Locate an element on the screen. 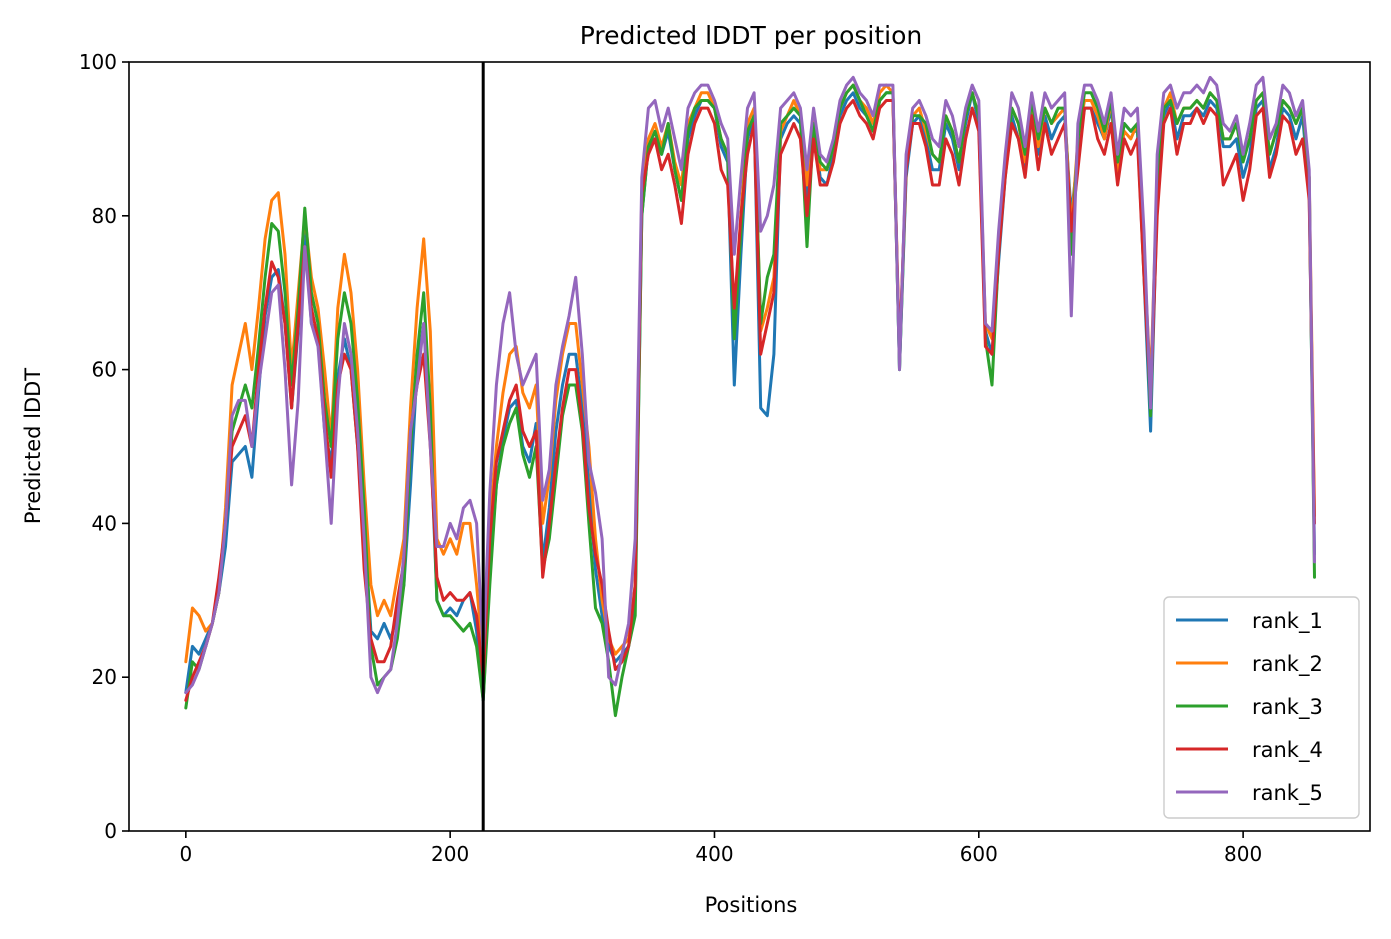  legend-label-rank_4: rank_4 is located at coordinates (1287, 750).